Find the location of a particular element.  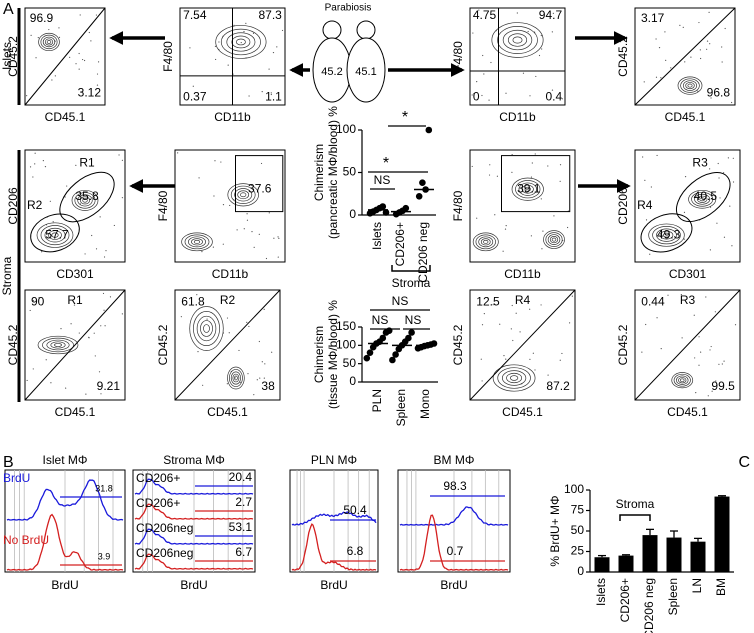

significance-label: * is located at coordinates (386, 163).